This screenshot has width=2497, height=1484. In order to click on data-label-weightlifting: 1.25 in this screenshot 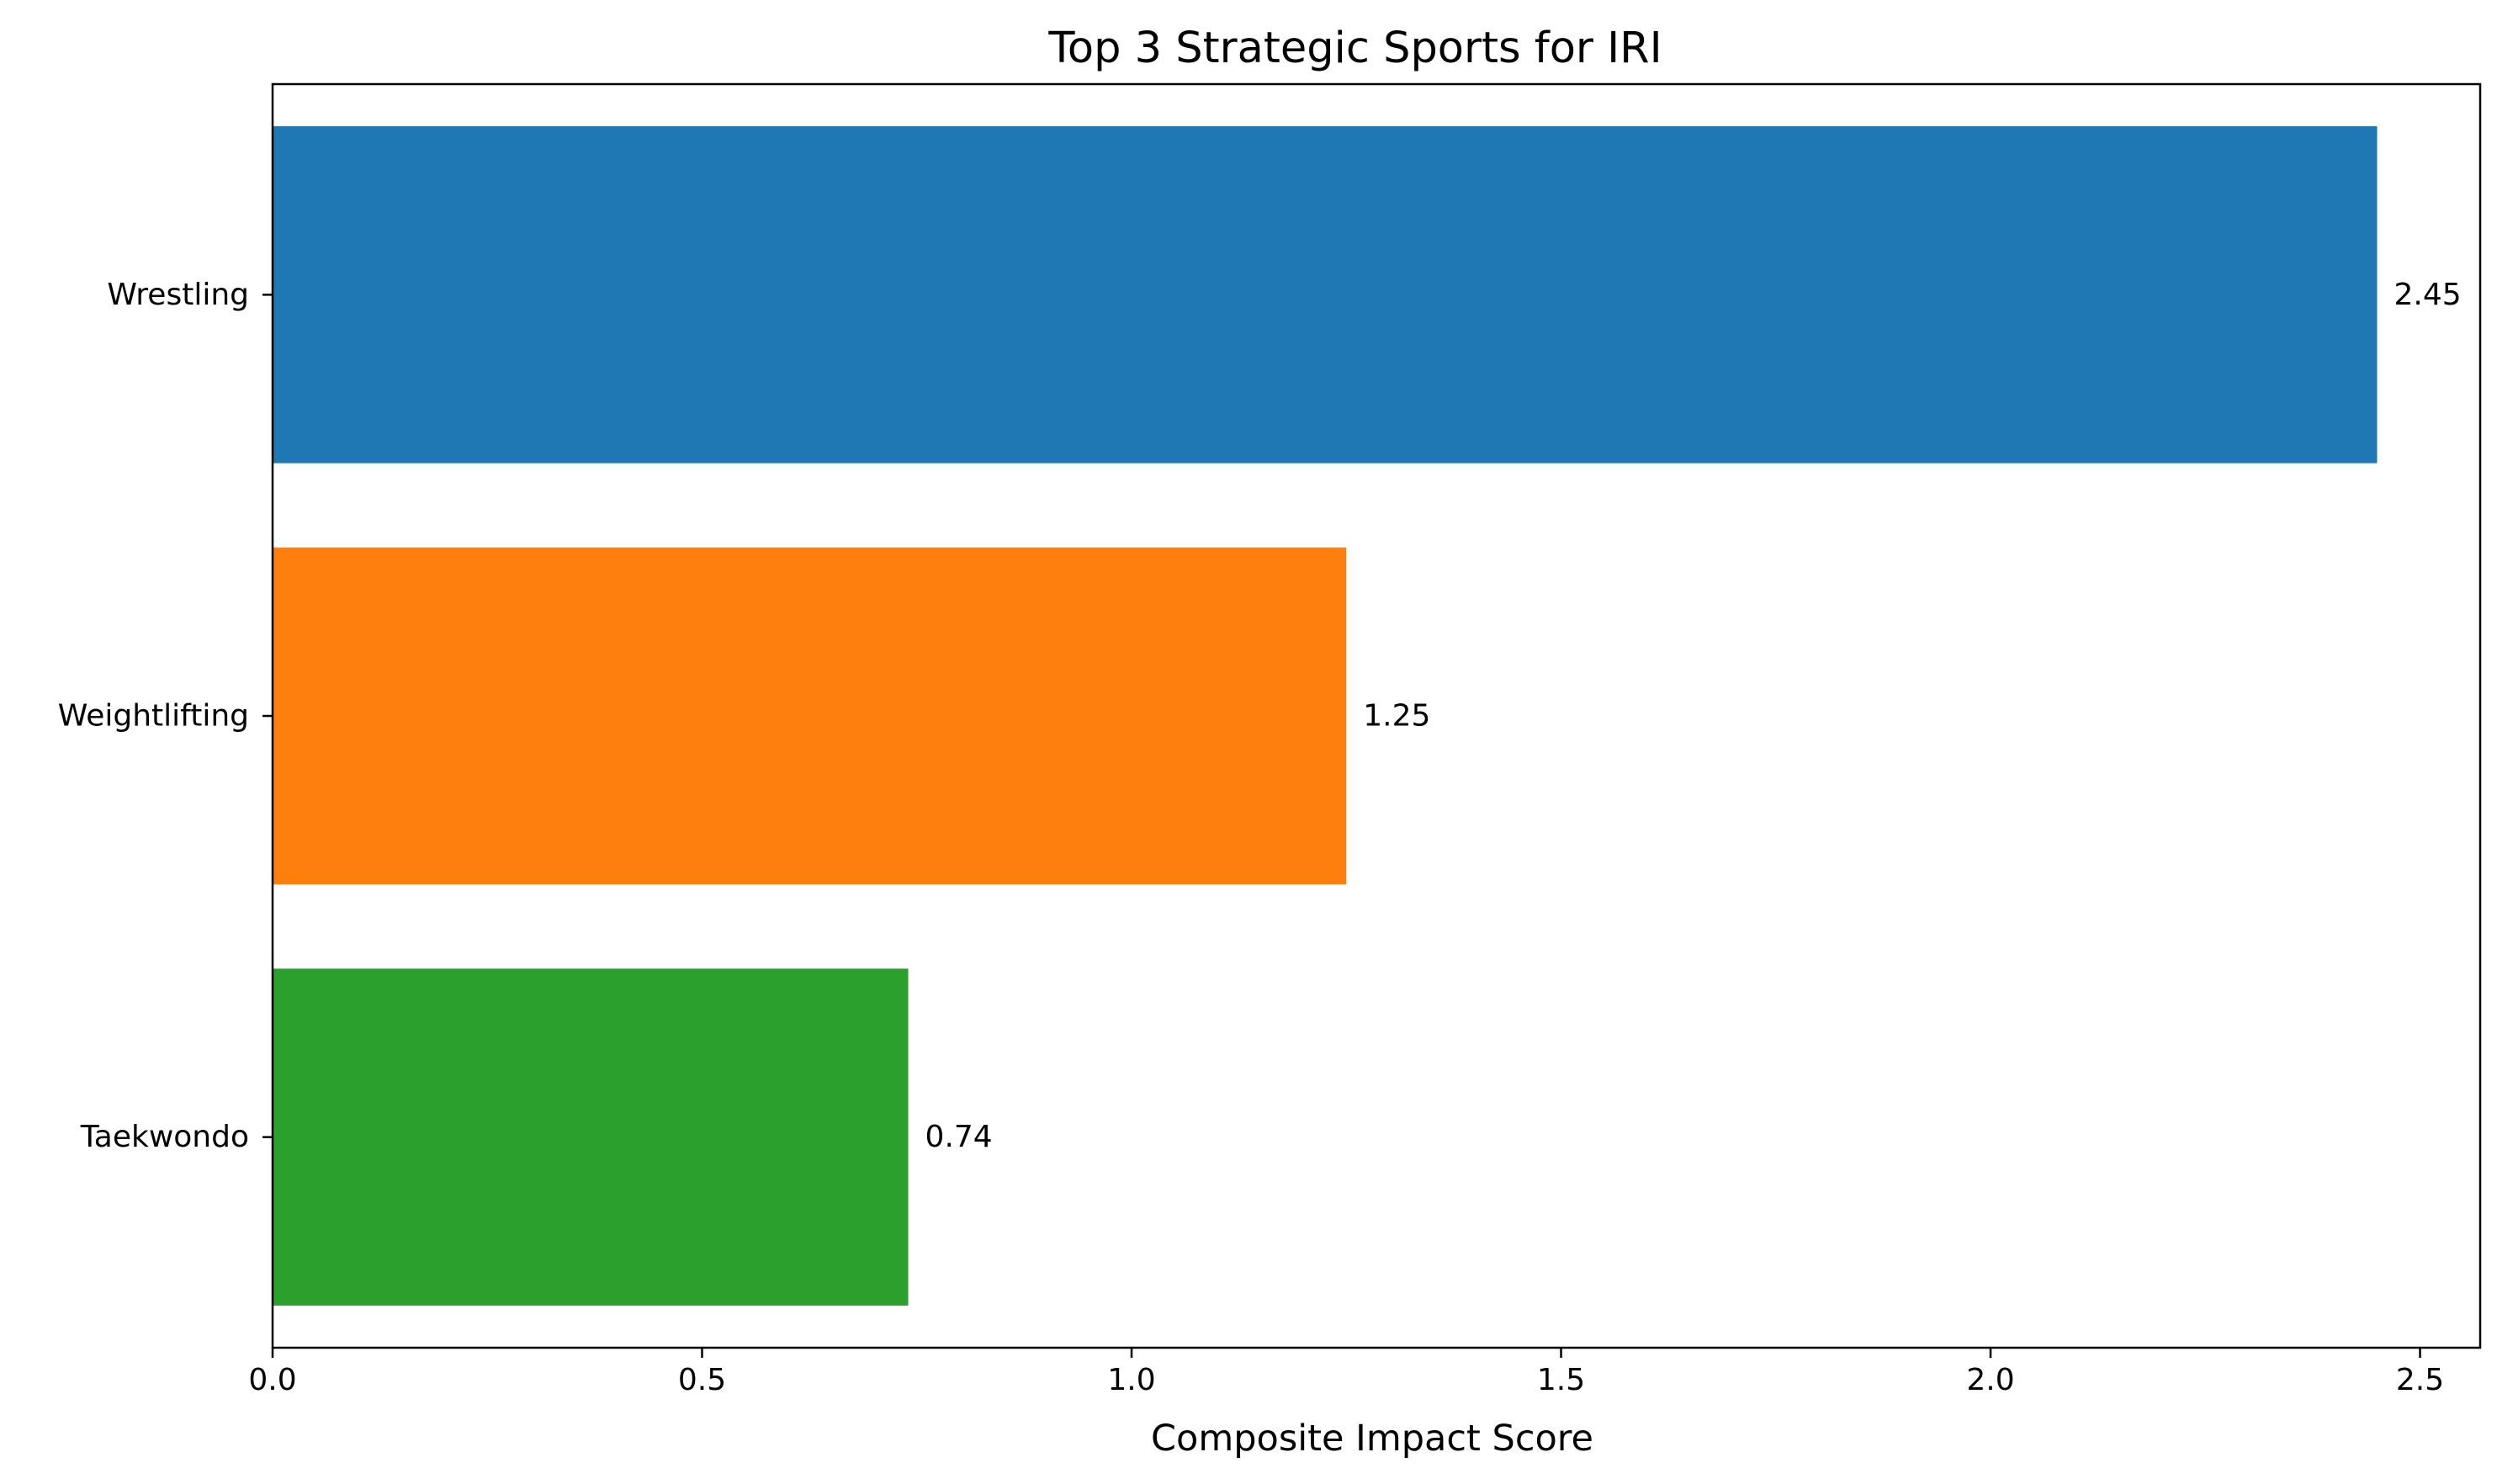, I will do `click(1397, 716)`.